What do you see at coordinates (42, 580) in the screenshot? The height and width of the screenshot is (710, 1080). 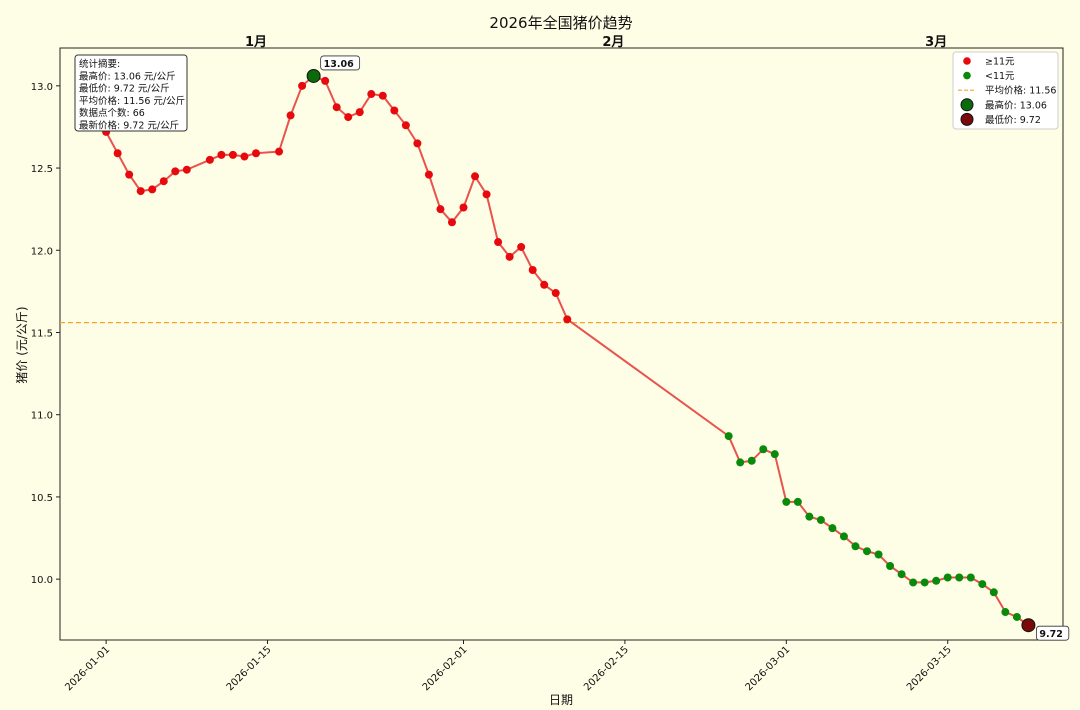 I see `y-tick-label: 10.0` at bounding box center [42, 580].